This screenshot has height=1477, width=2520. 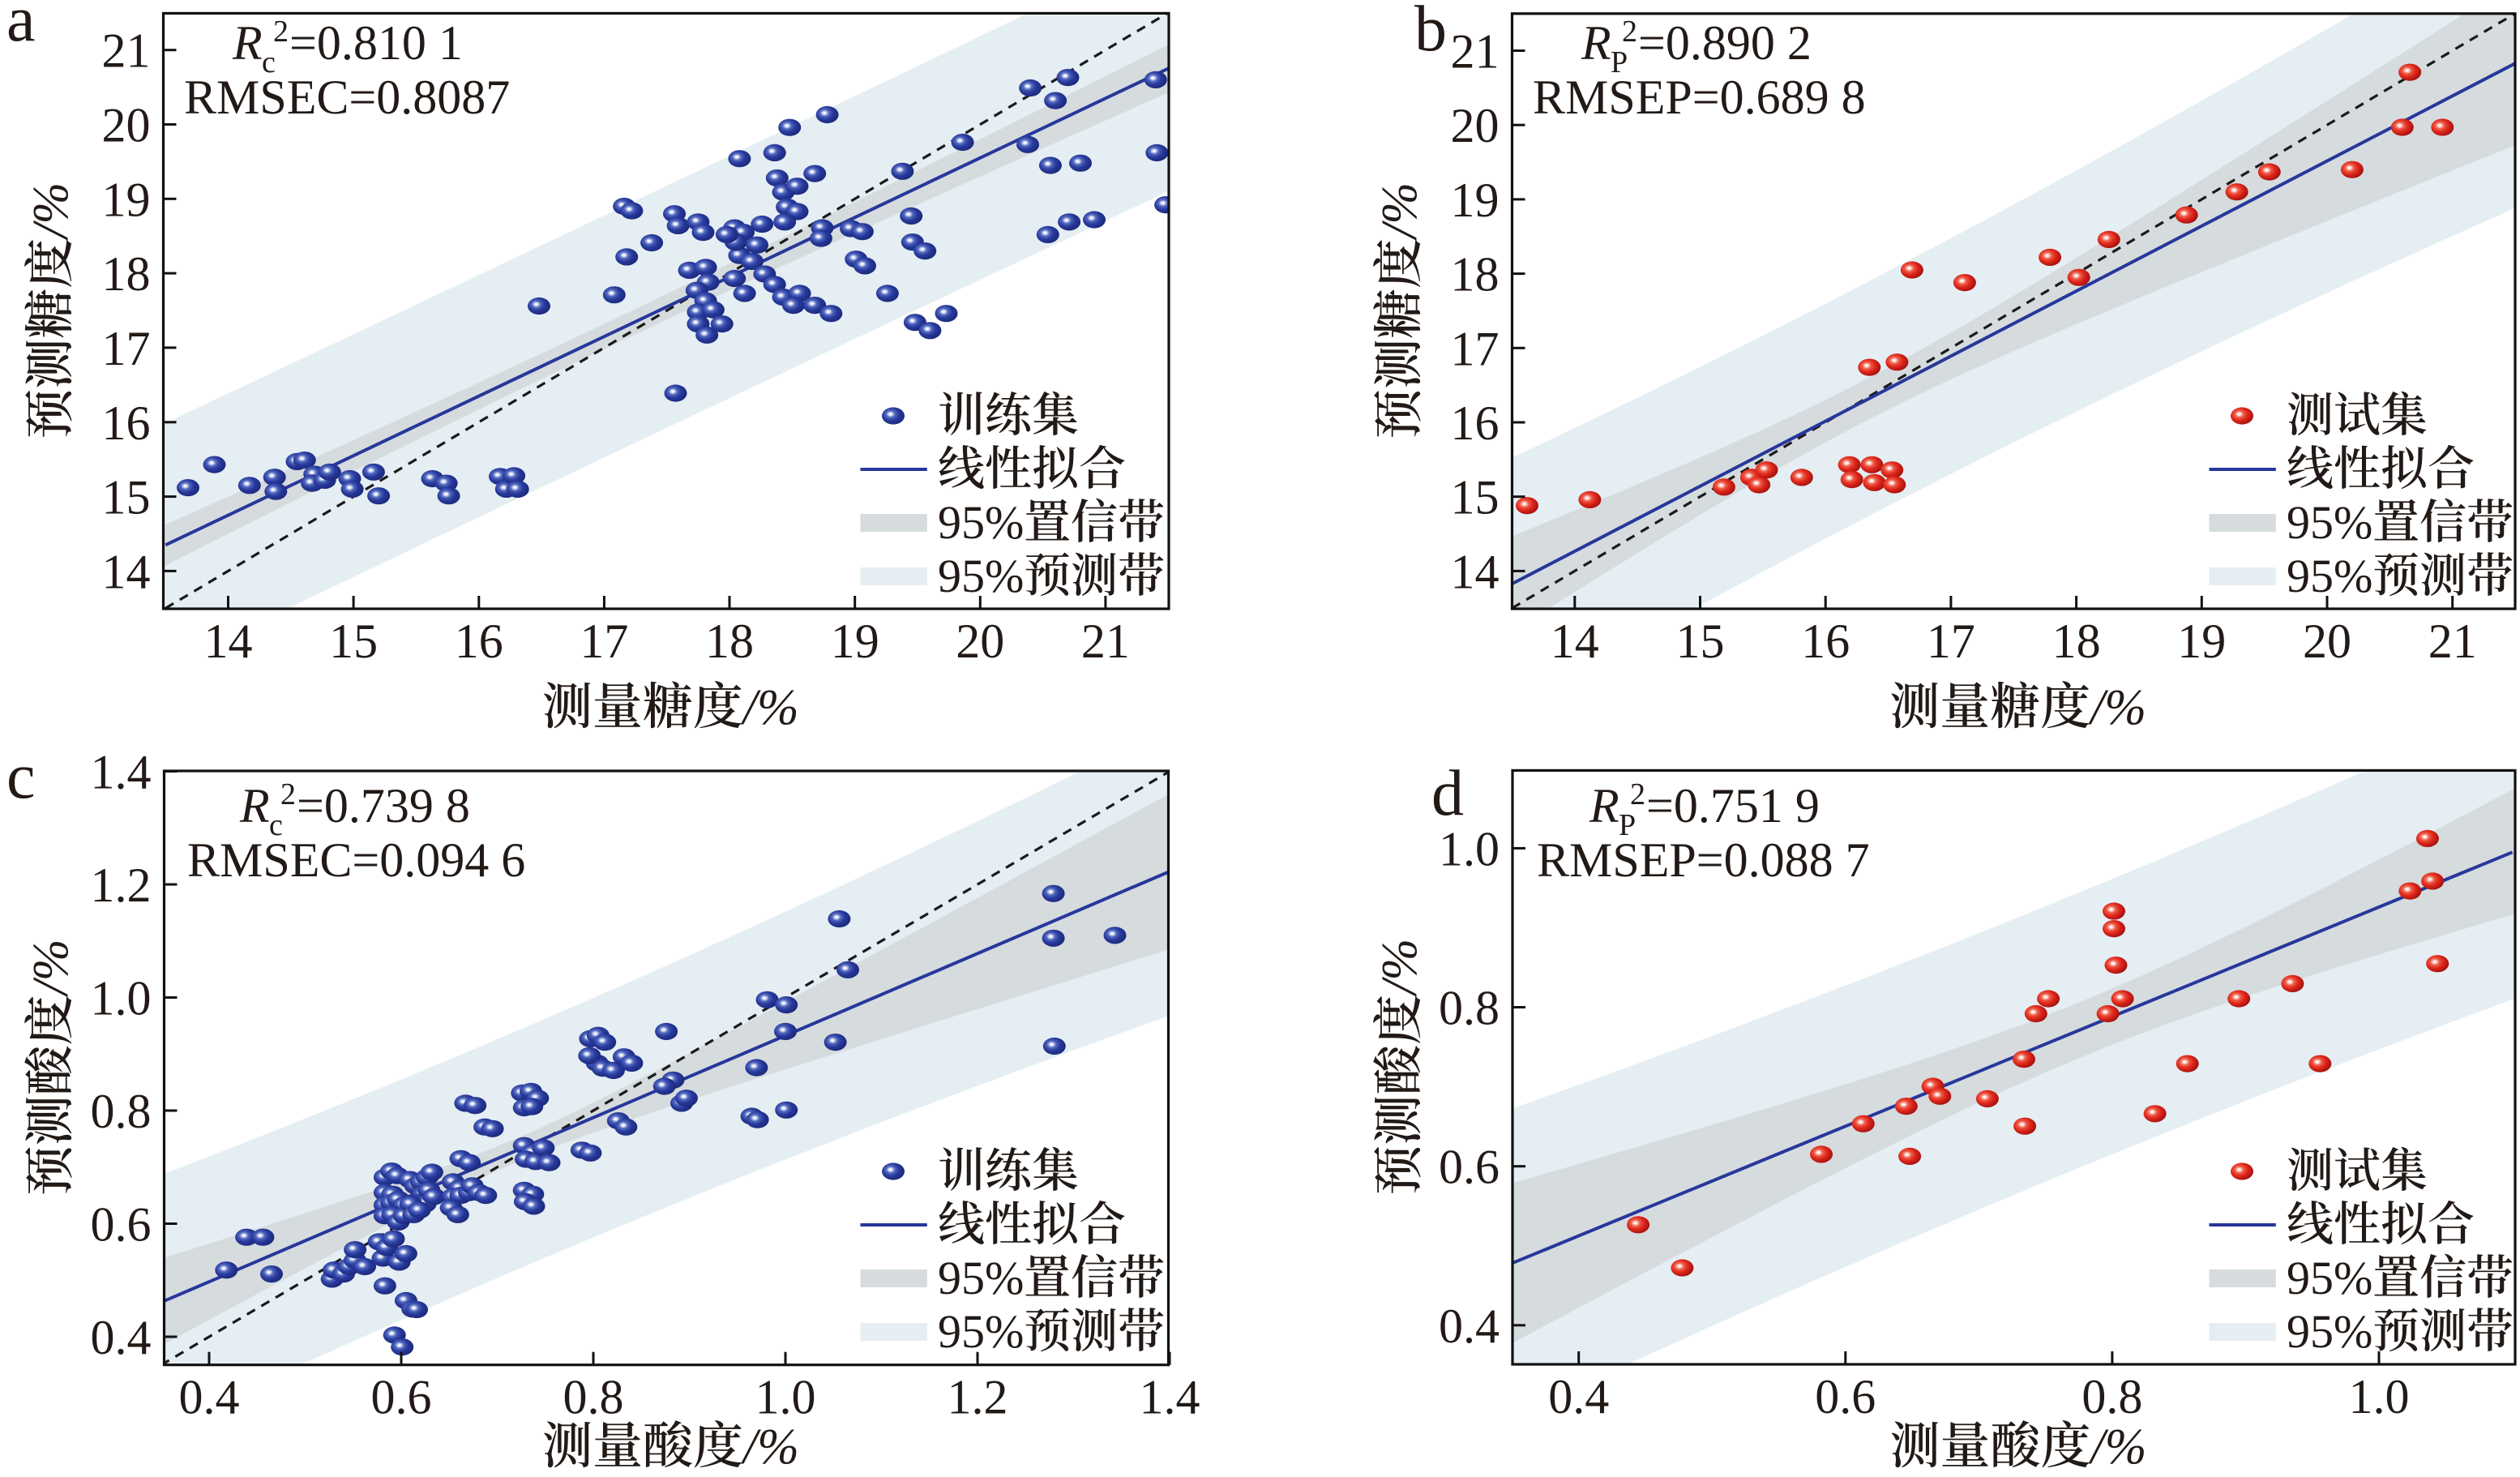 What do you see at coordinates (1447, 793) in the screenshot?
I see `svg-text: d` at bounding box center [1447, 793].